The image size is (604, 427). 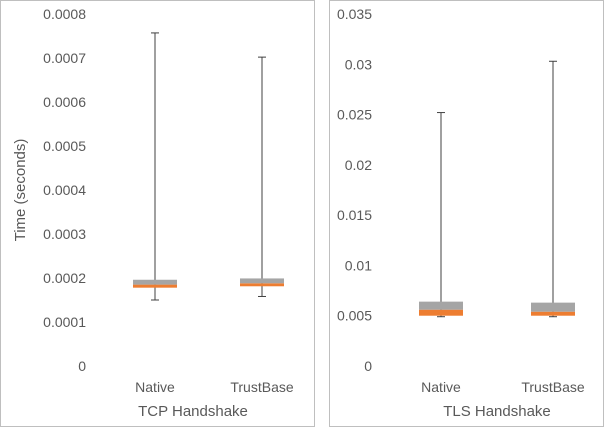 What do you see at coordinates (20, 190) in the screenshot?
I see `y-axis-title: Time (seconds)` at bounding box center [20, 190].